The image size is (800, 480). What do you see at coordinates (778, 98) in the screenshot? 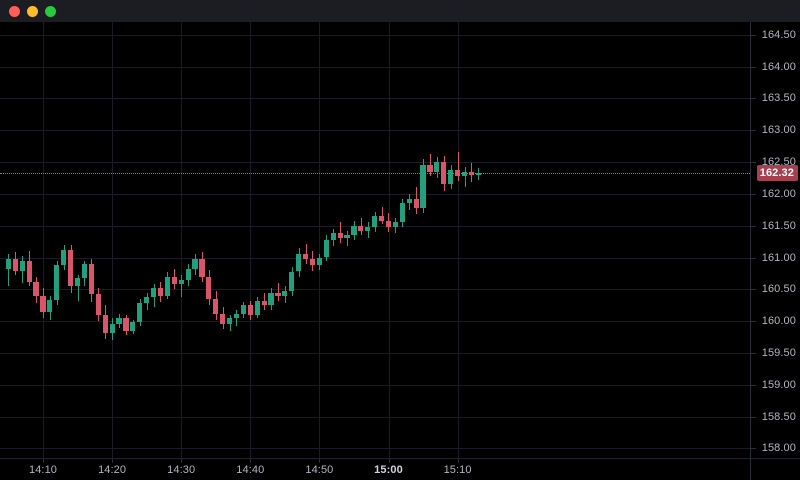
I see `price-tick-label: 163.50` at bounding box center [778, 98].